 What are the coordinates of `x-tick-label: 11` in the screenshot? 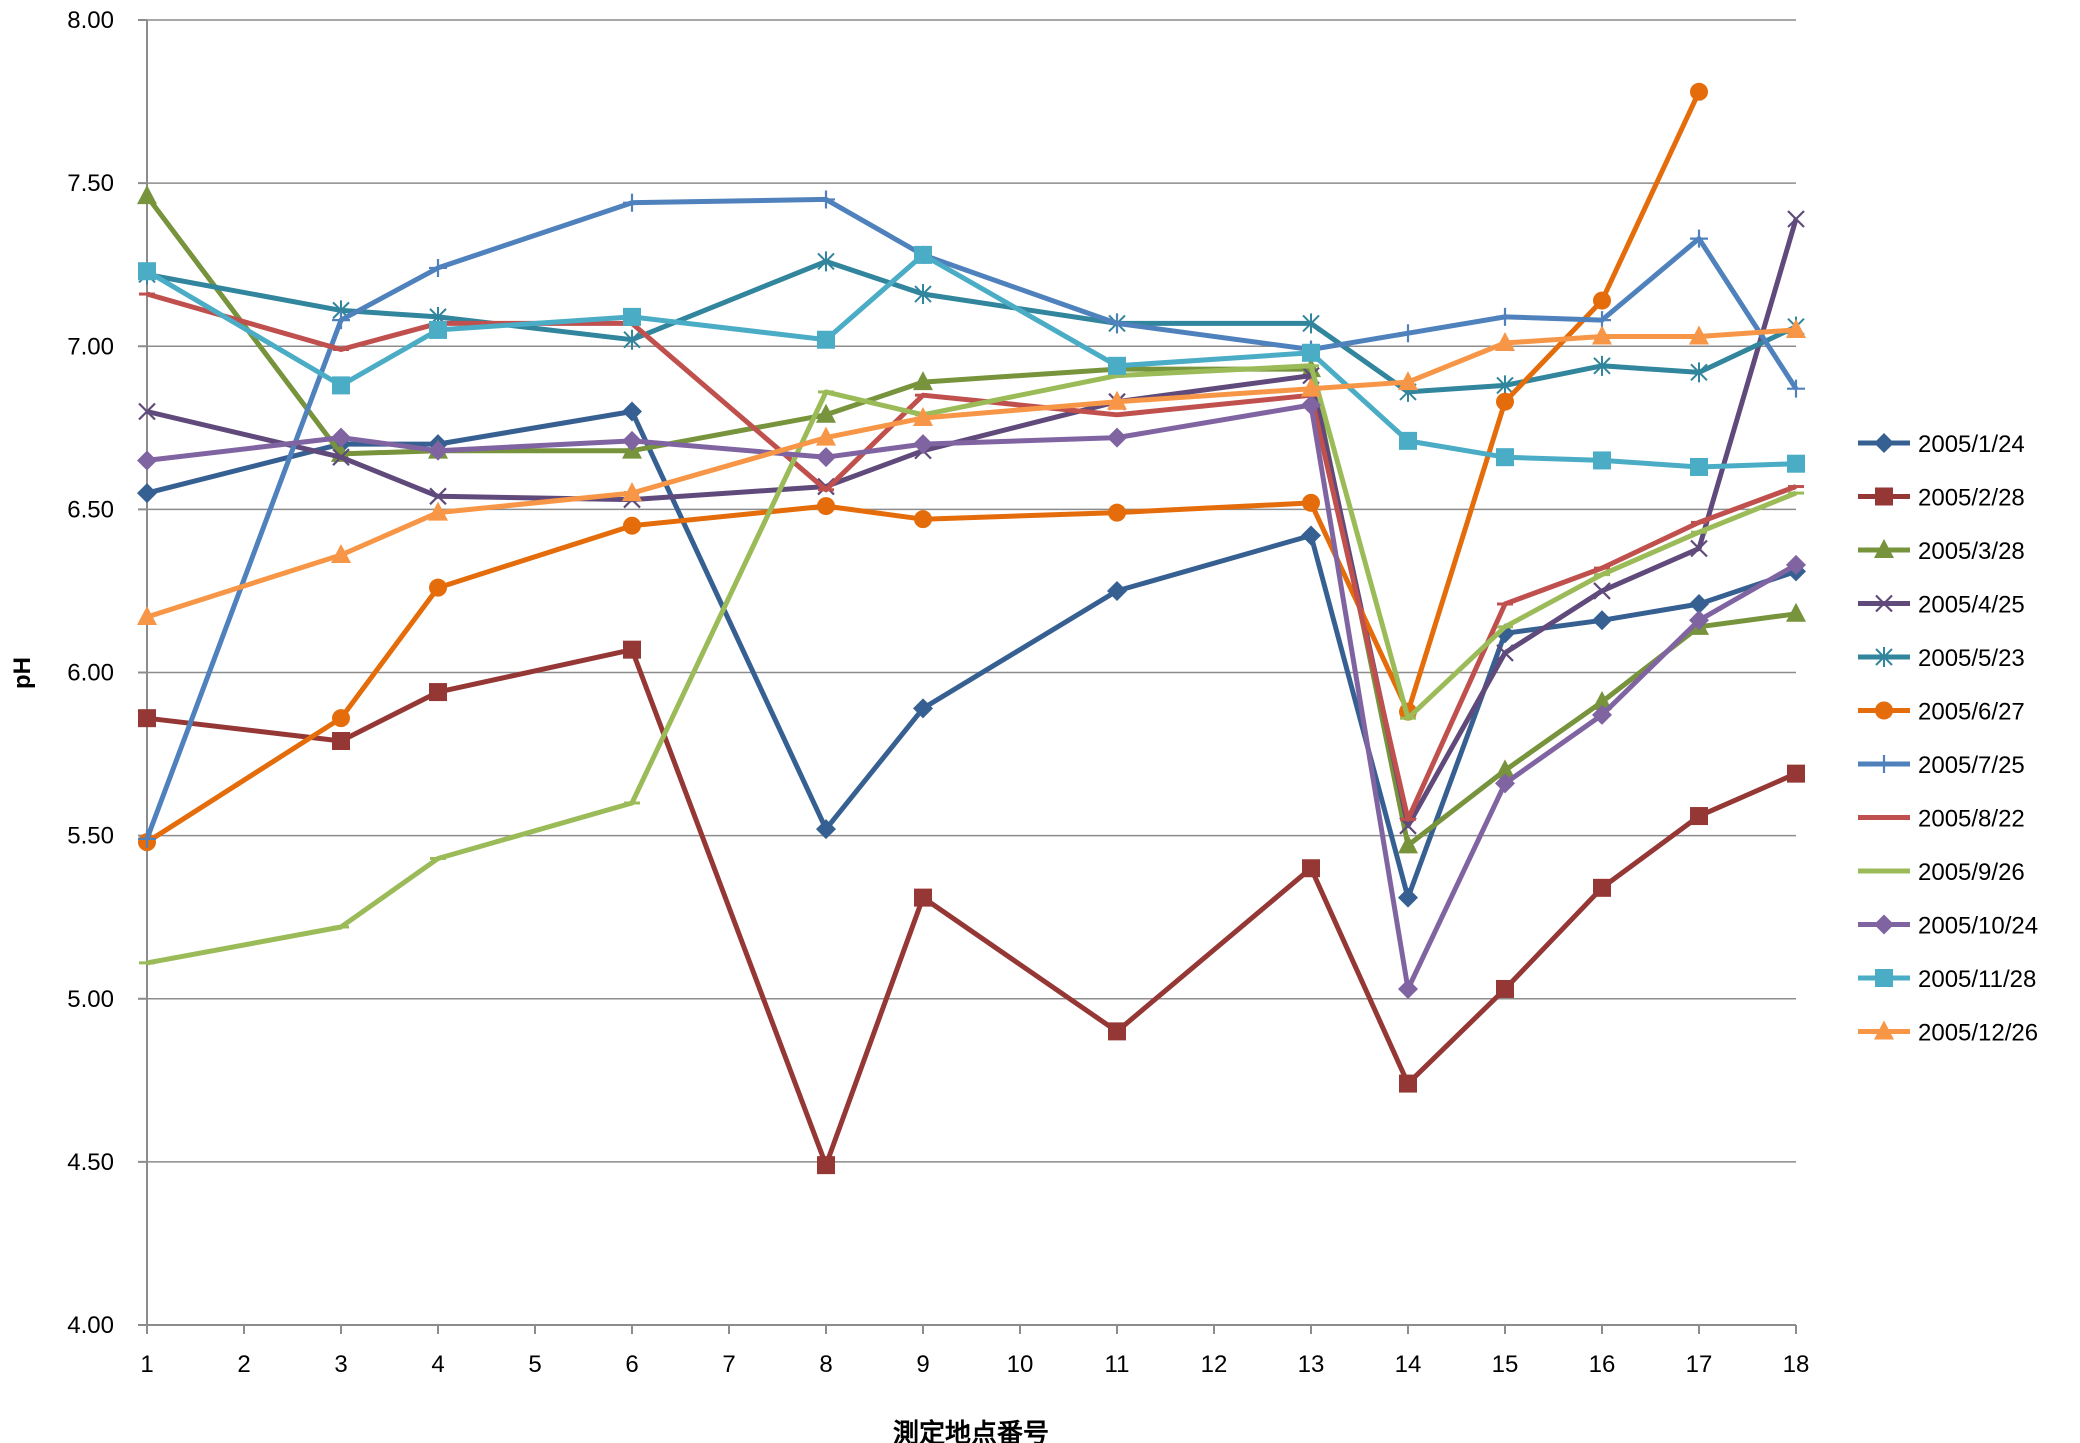 It's located at (1117, 1364).